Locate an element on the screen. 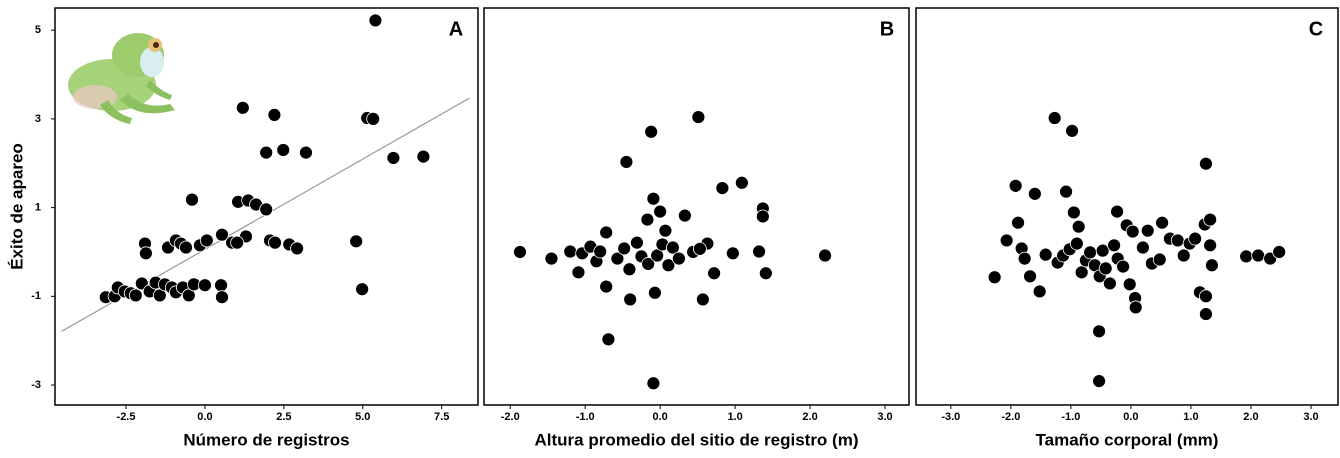 This screenshot has width=1340, height=458. y-tick-label: 3 is located at coordinates (38, 119).